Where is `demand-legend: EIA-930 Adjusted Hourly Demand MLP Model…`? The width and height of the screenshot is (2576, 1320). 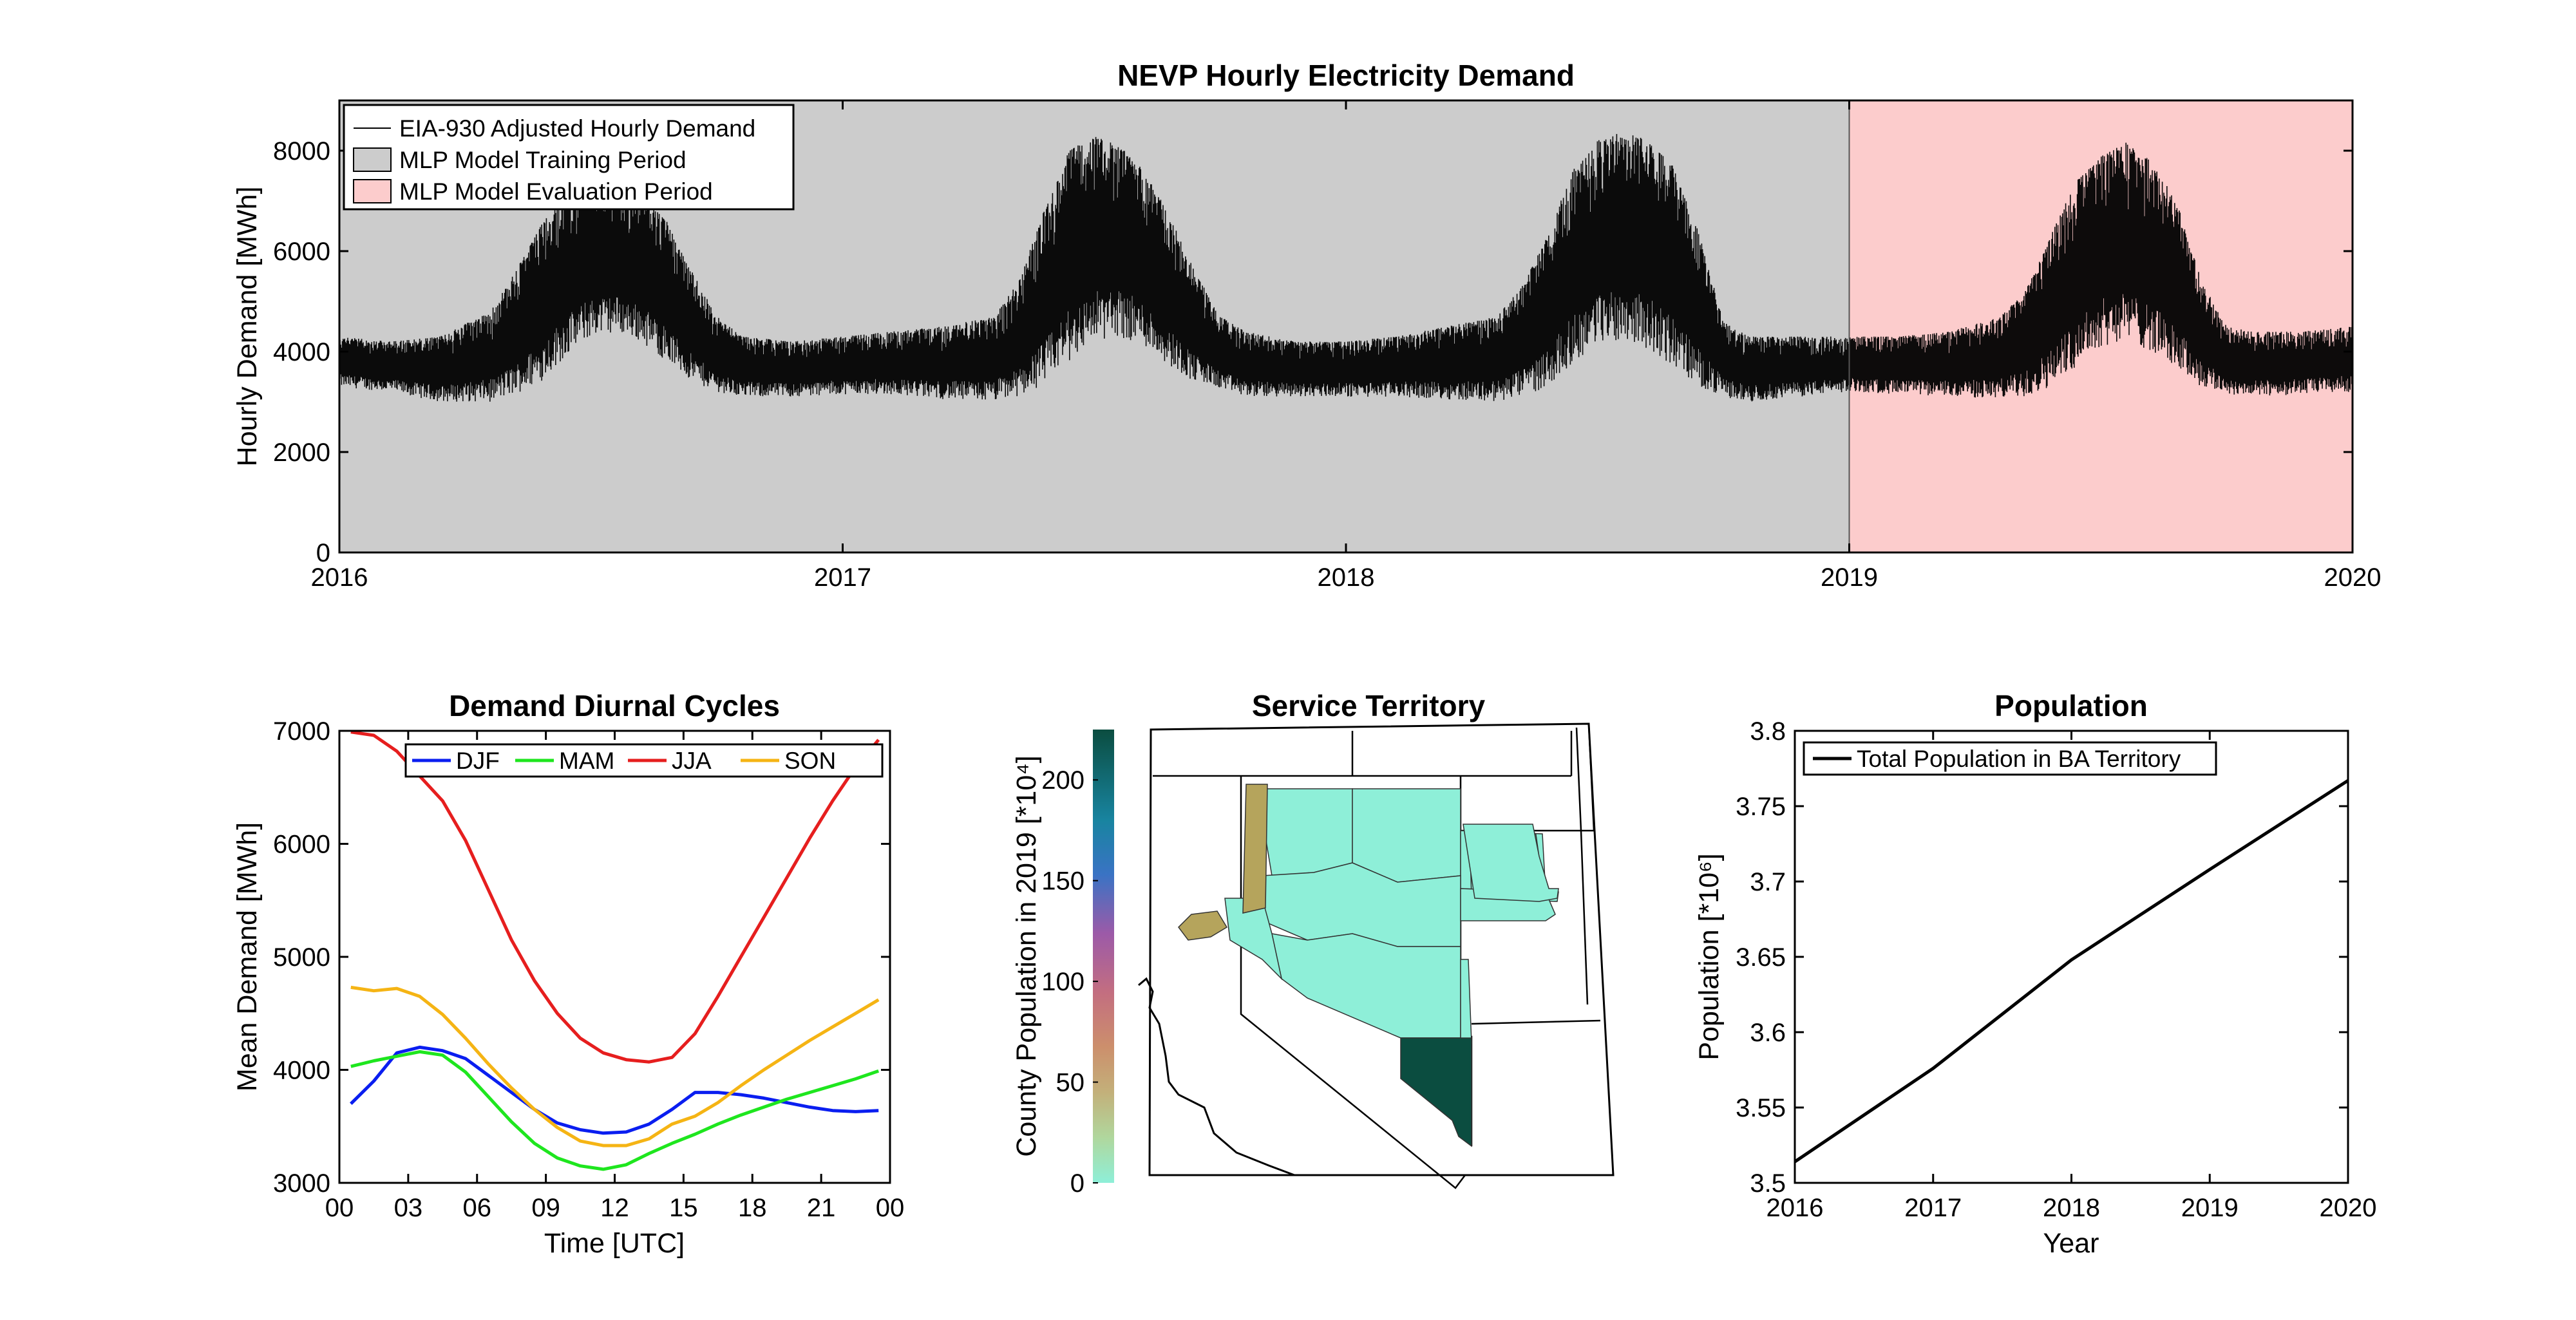
demand-legend: EIA-930 Adjusted Hourly Demand MLP Model… is located at coordinates (569, 157).